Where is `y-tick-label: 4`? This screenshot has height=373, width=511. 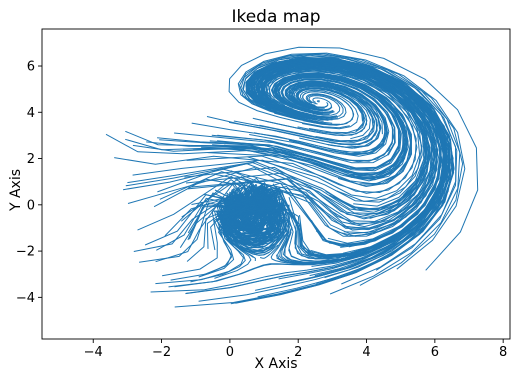 y-tick-label: 4 is located at coordinates (31, 113).